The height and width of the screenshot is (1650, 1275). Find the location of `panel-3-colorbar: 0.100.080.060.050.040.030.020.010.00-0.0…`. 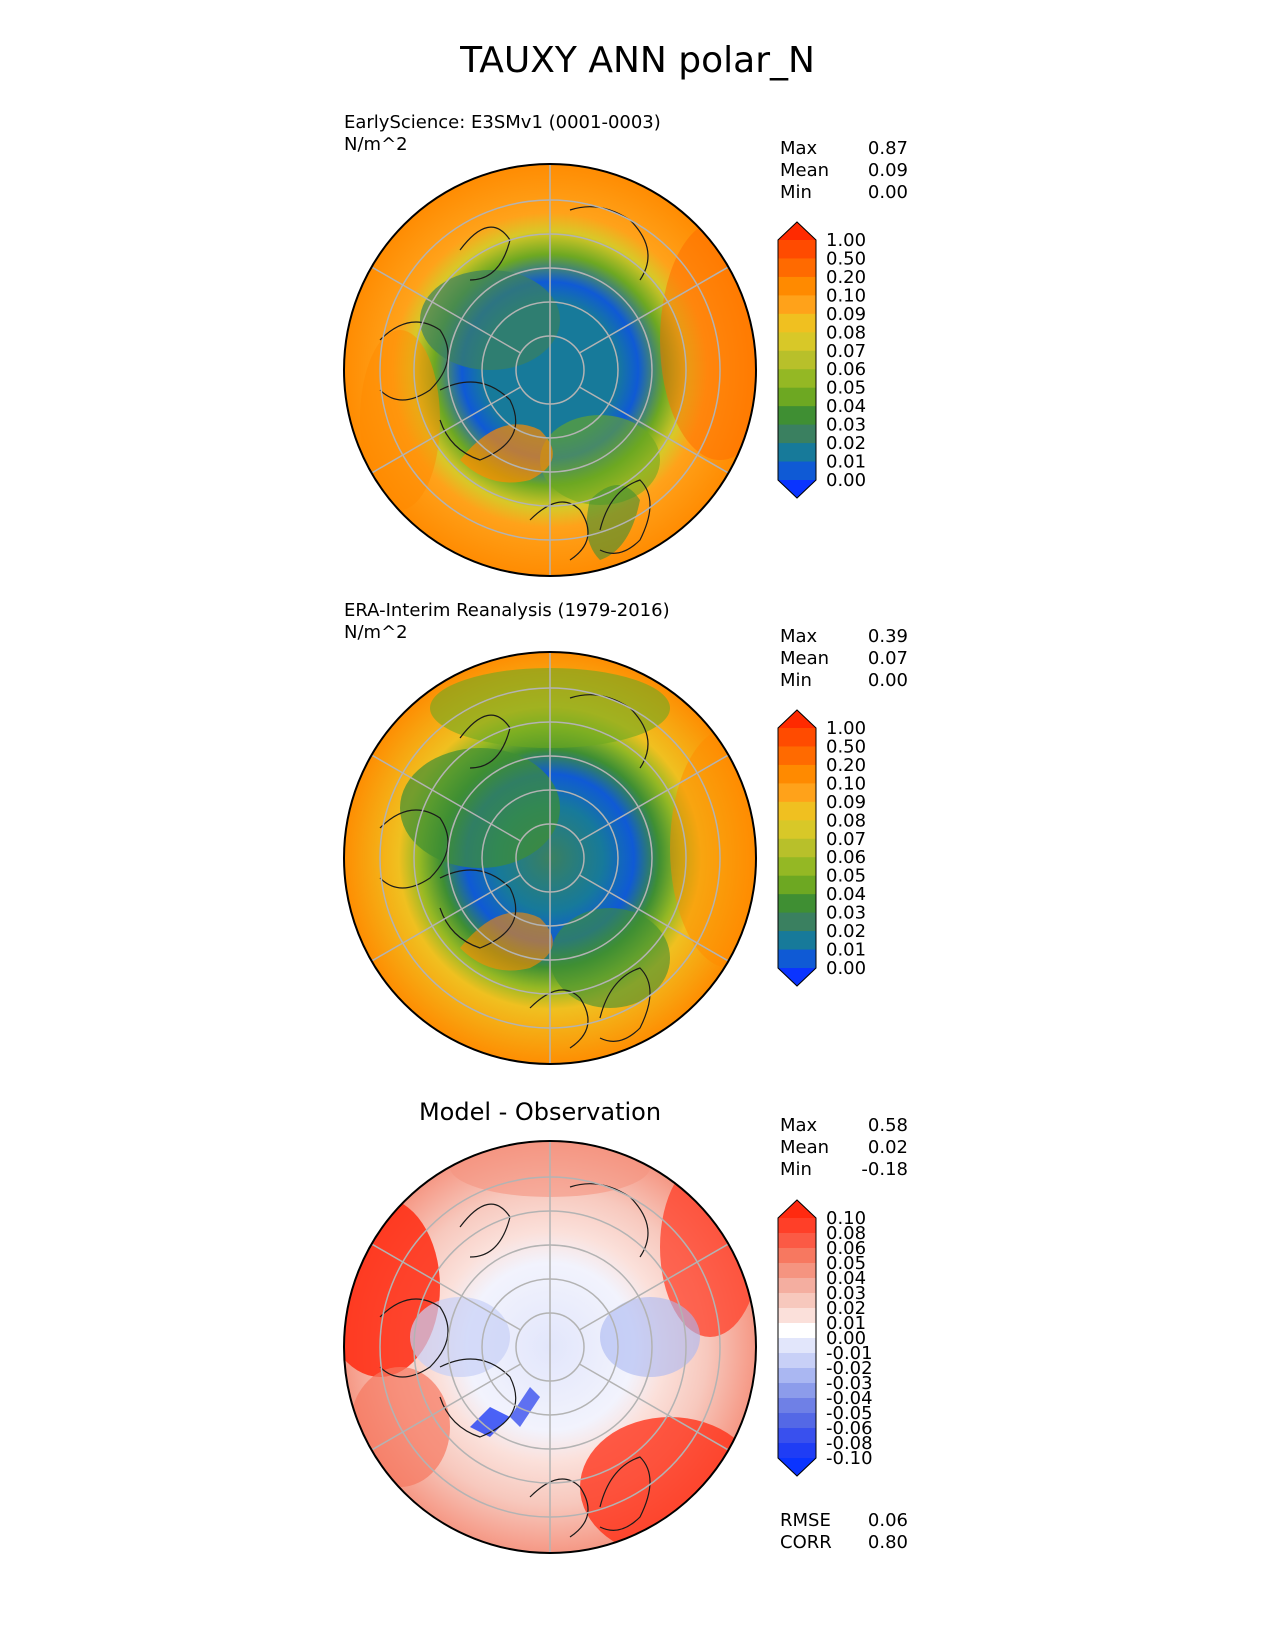

panel-3-colorbar: 0.100.080.060.050.040.030.020.010.00-0.0… is located at coordinates (825, 1338).